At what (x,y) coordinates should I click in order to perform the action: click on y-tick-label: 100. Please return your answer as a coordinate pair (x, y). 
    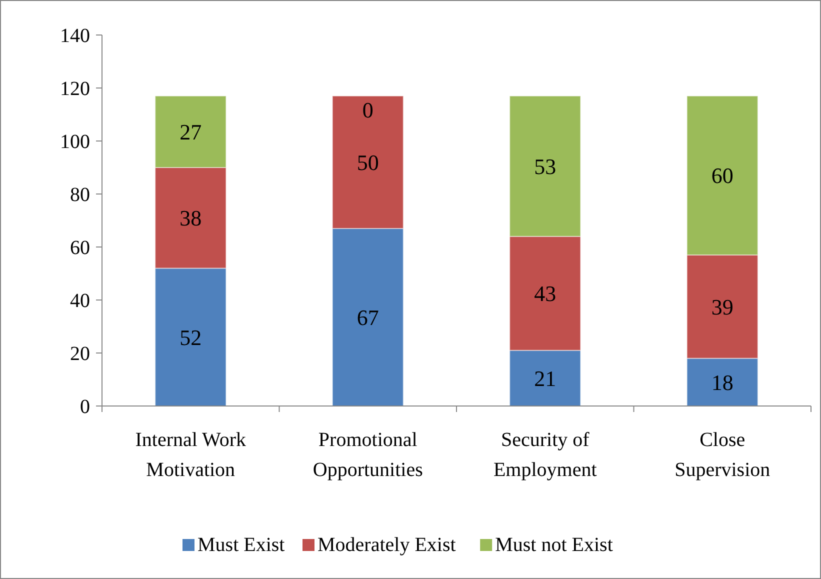
    Looking at the image, I should click on (75, 142).